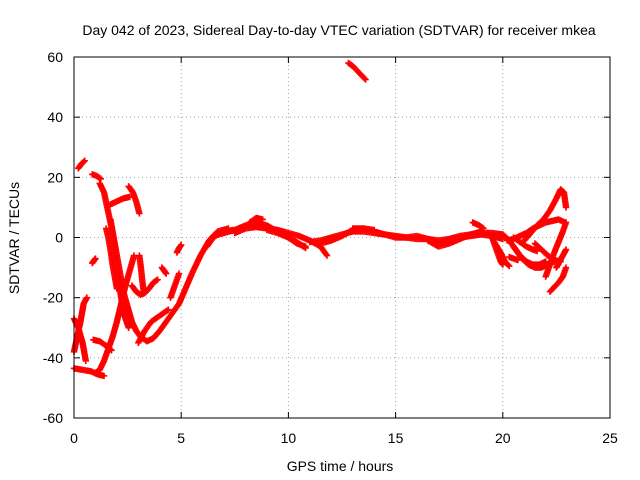 This screenshot has width=640, height=480. What do you see at coordinates (344, 438) in the screenshot?
I see `x-tick-labels: 0 5 10 15 20 25` at bounding box center [344, 438].